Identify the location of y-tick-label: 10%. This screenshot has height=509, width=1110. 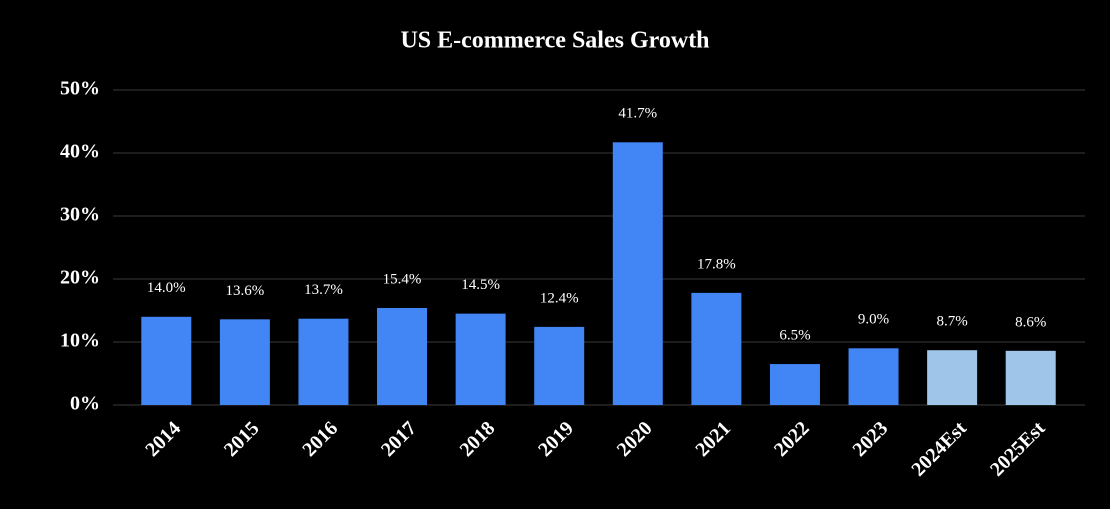
(80, 341).